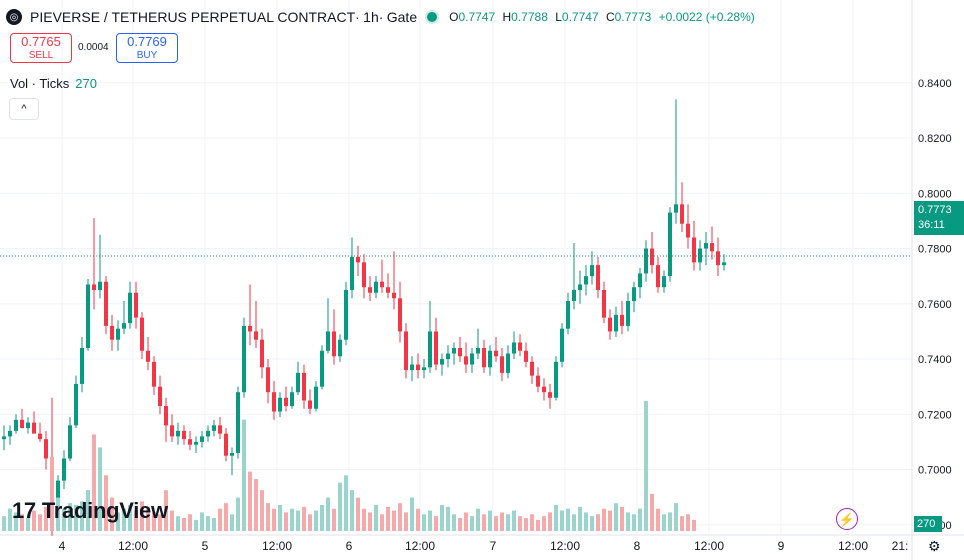  What do you see at coordinates (193, 17) in the screenshot?
I see `symbol-title: PIEVERSE / TETHERUS PERPETUAL CONTRACT` at bounding box center [193, 17].